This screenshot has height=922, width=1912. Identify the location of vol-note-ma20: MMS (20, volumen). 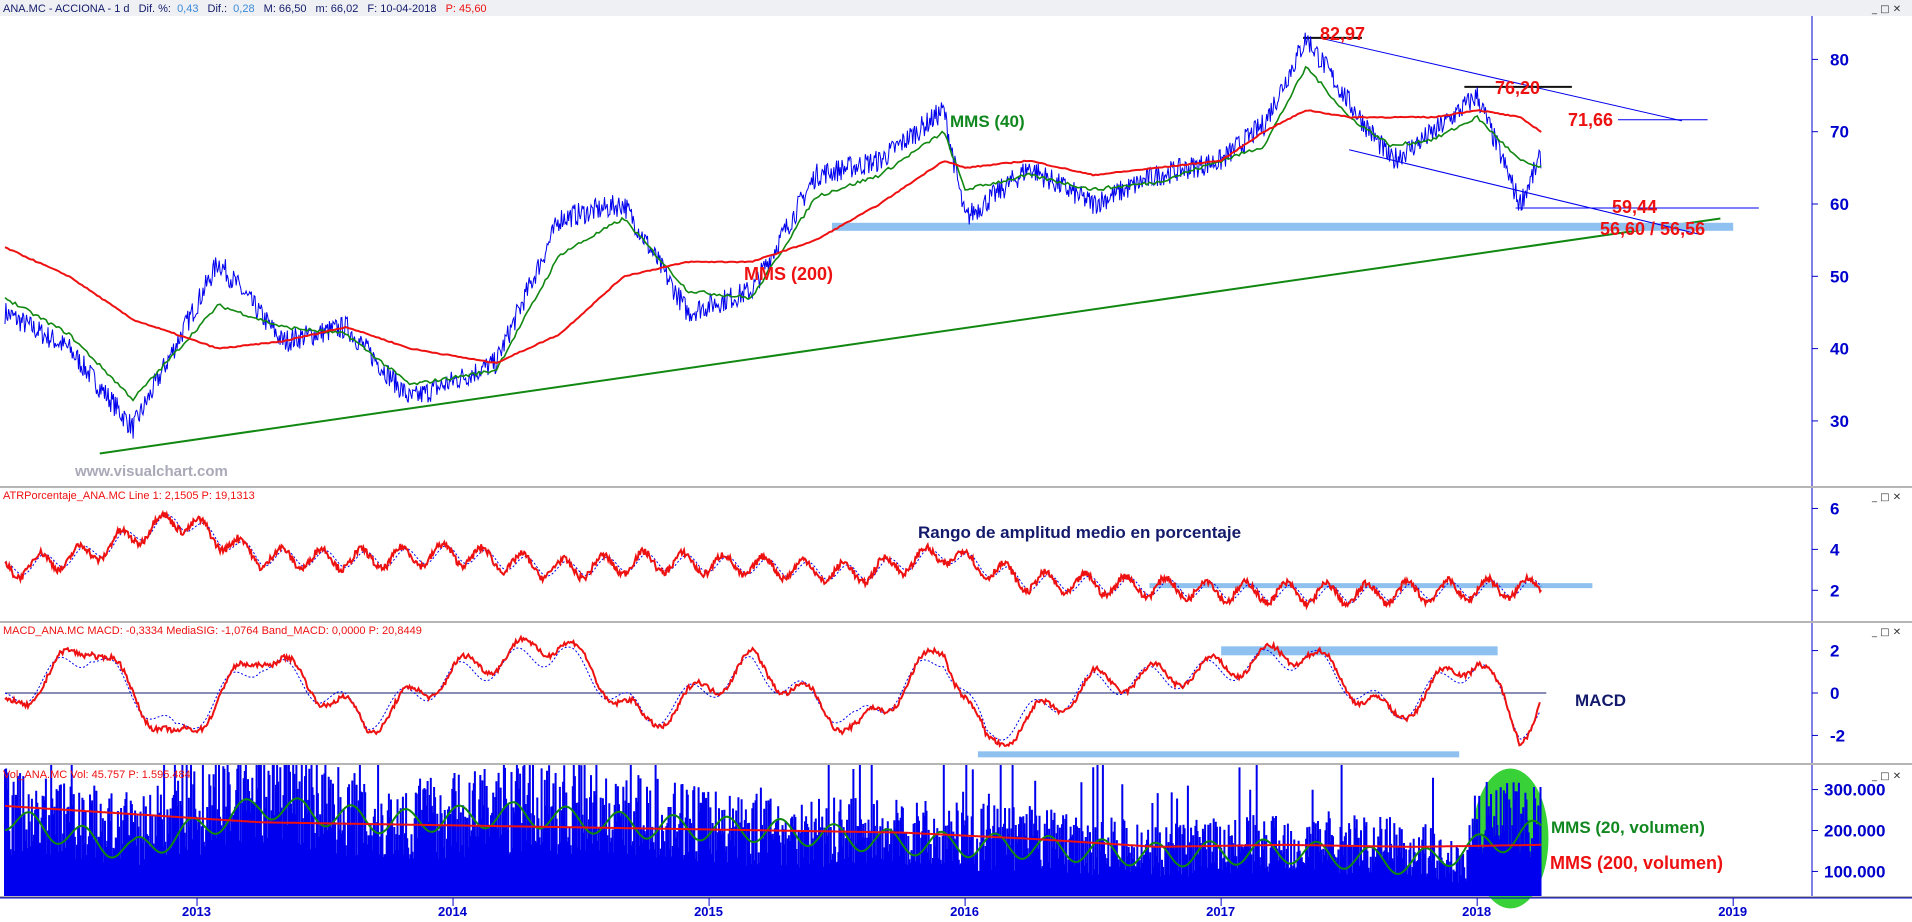
(1628, 827).